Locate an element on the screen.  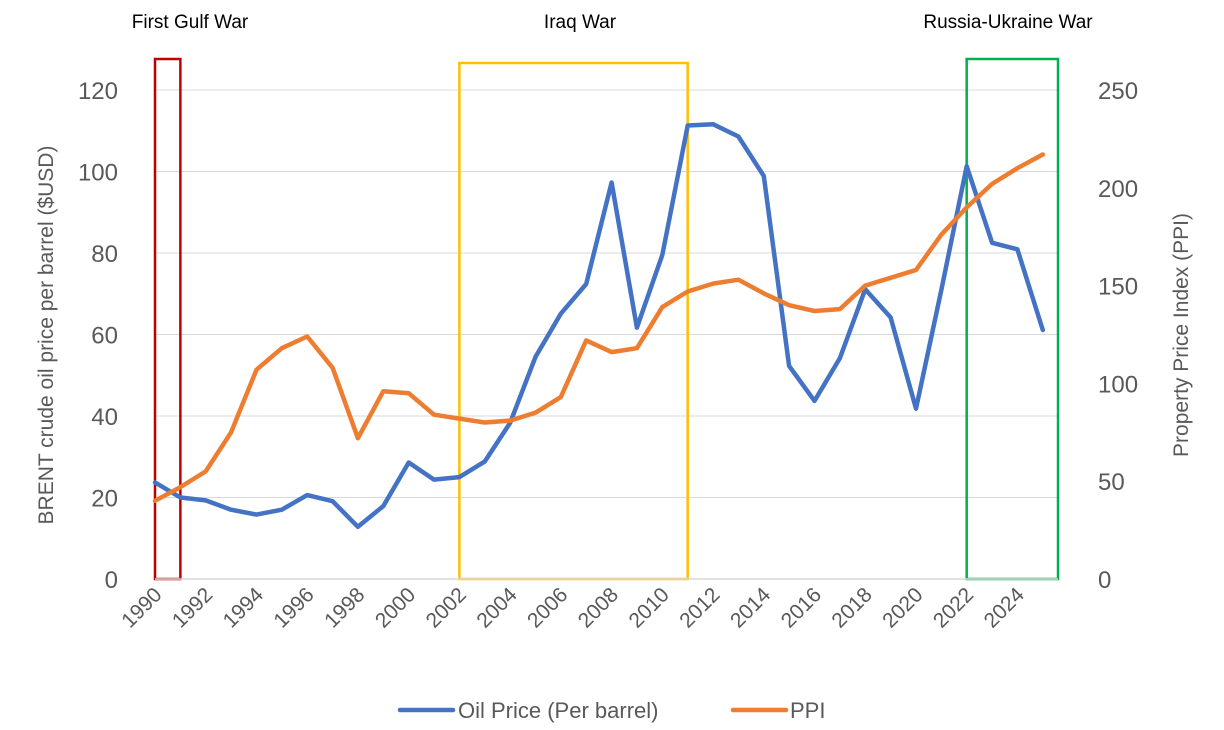
x-tick-label: 1990 is located at coordinates (141, 607).